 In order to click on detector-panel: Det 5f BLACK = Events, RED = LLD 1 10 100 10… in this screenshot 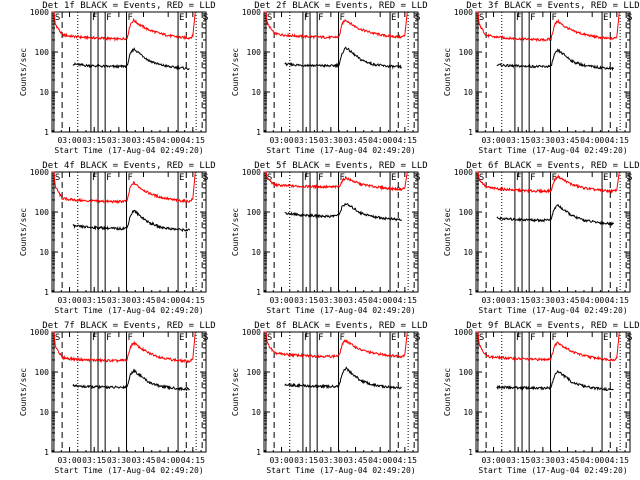, I will do `click(329, 238)`.